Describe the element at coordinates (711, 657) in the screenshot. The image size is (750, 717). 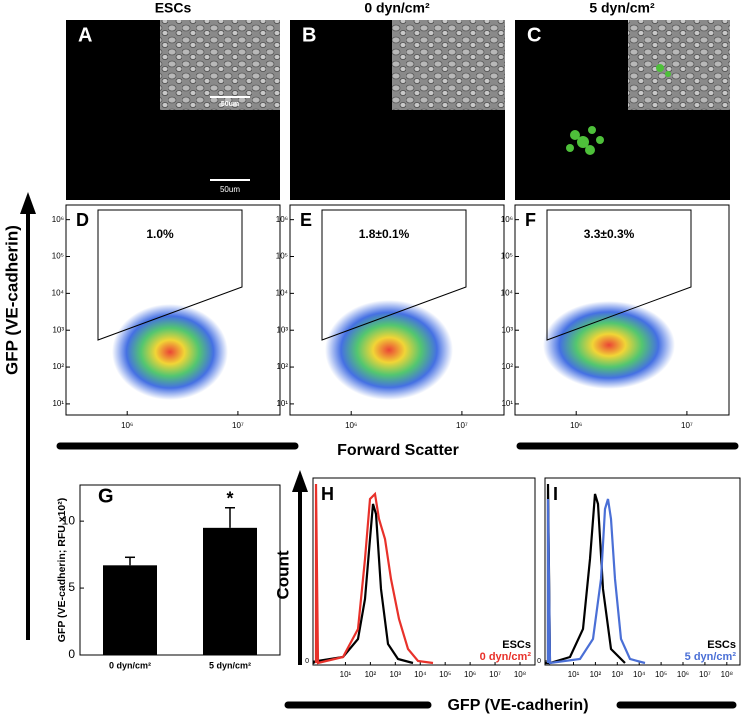
I see `legend-entry: 5 dyn/cm²` at that location.